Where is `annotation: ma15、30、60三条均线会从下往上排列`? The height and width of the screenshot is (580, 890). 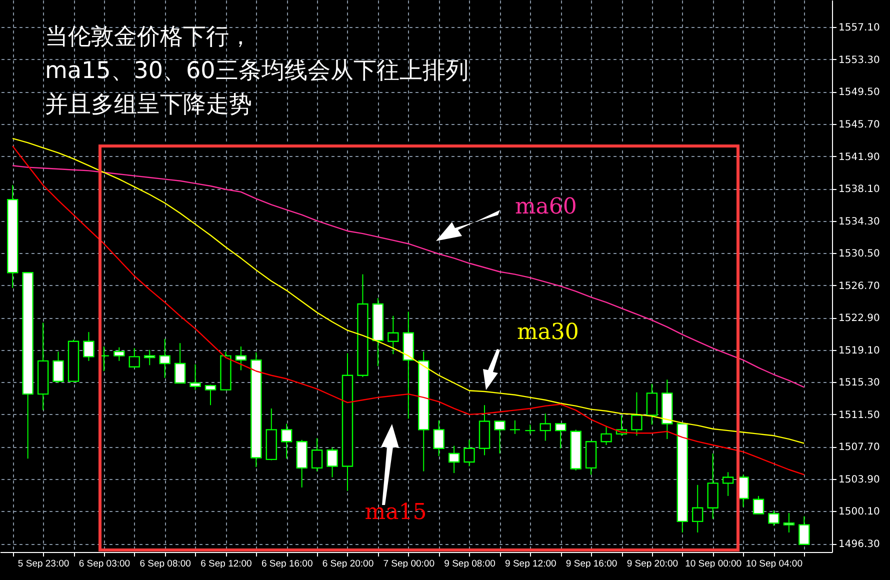 annotation: ma15、30、60三条均线会从下往上排列 is located at coordinates (256, 71).